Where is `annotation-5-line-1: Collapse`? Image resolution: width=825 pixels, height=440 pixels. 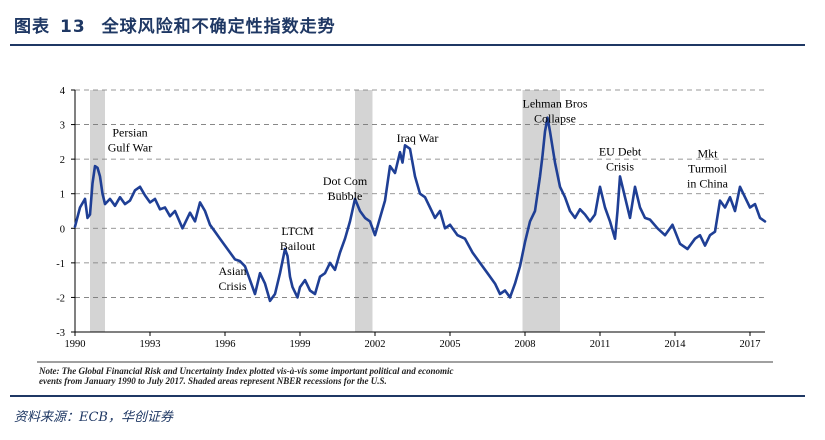 annotation-5-line-1: Collapse is located at coordinates (555, 118).